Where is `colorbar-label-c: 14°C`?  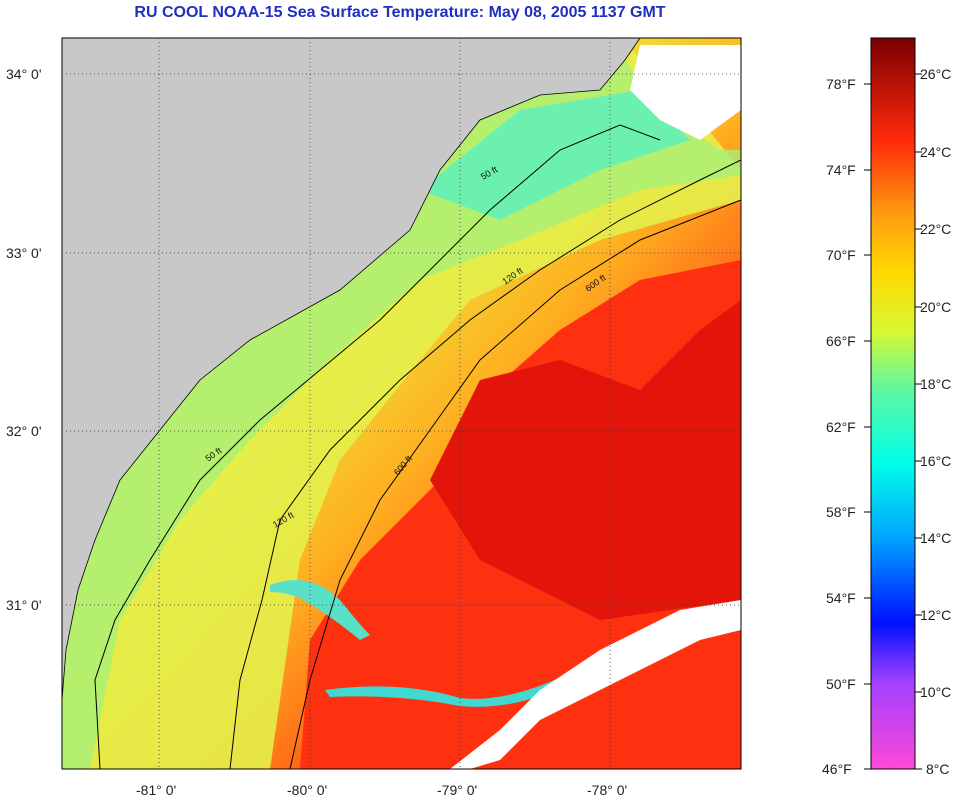
colorbar-label-c: 14°C is located at coordinates (936, 538).